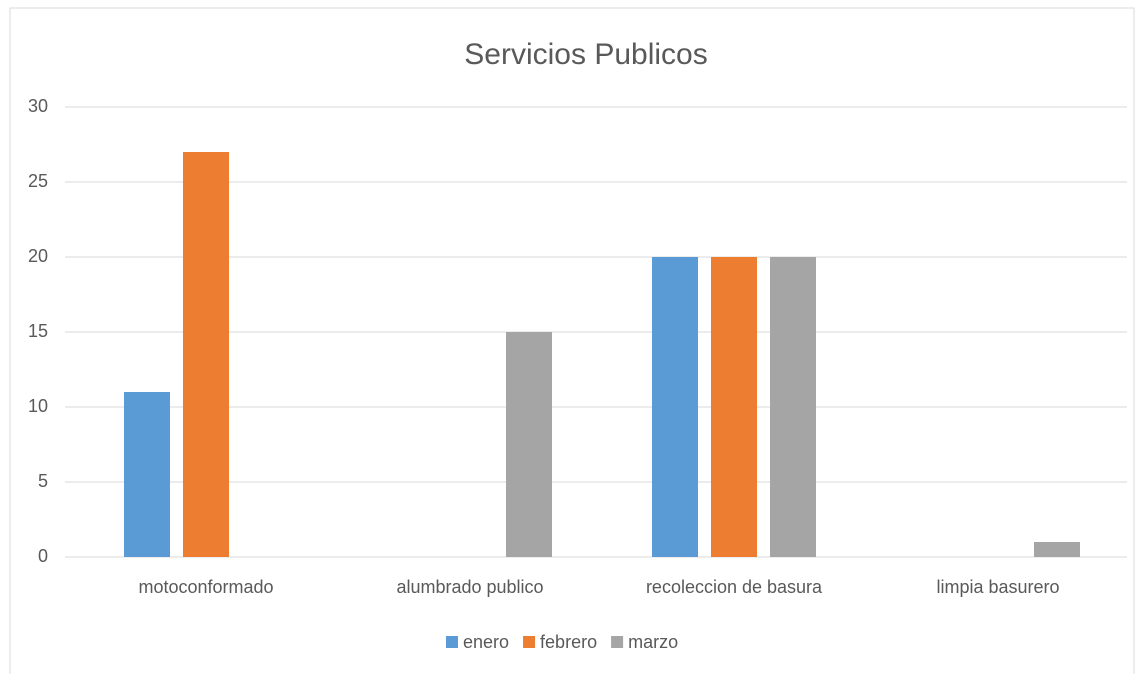  Describe the element at coordinates (205, 587) in the screenshot. I see `x-tick-label: motoconformado` at that location.